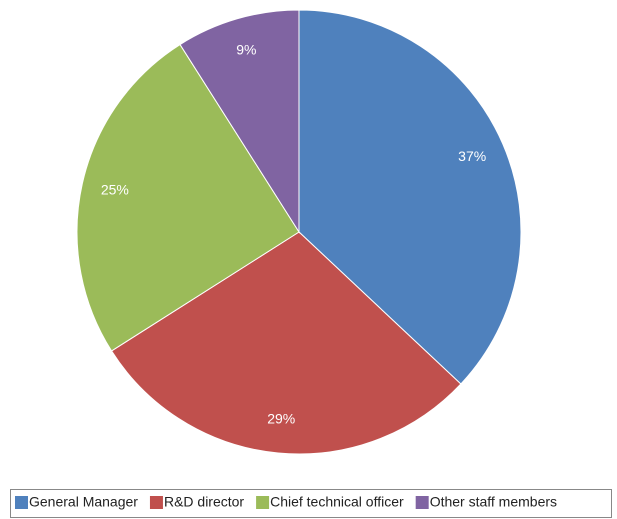 This screenshot has width=617, height=519. I want to click on legend-label: R&D director, so click(204, 502).